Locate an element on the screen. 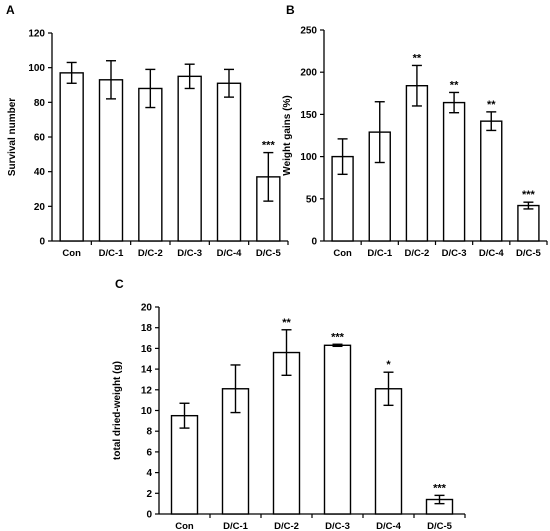  panel-a-category-label: D/C-1 is located at coordinates (112, 253).